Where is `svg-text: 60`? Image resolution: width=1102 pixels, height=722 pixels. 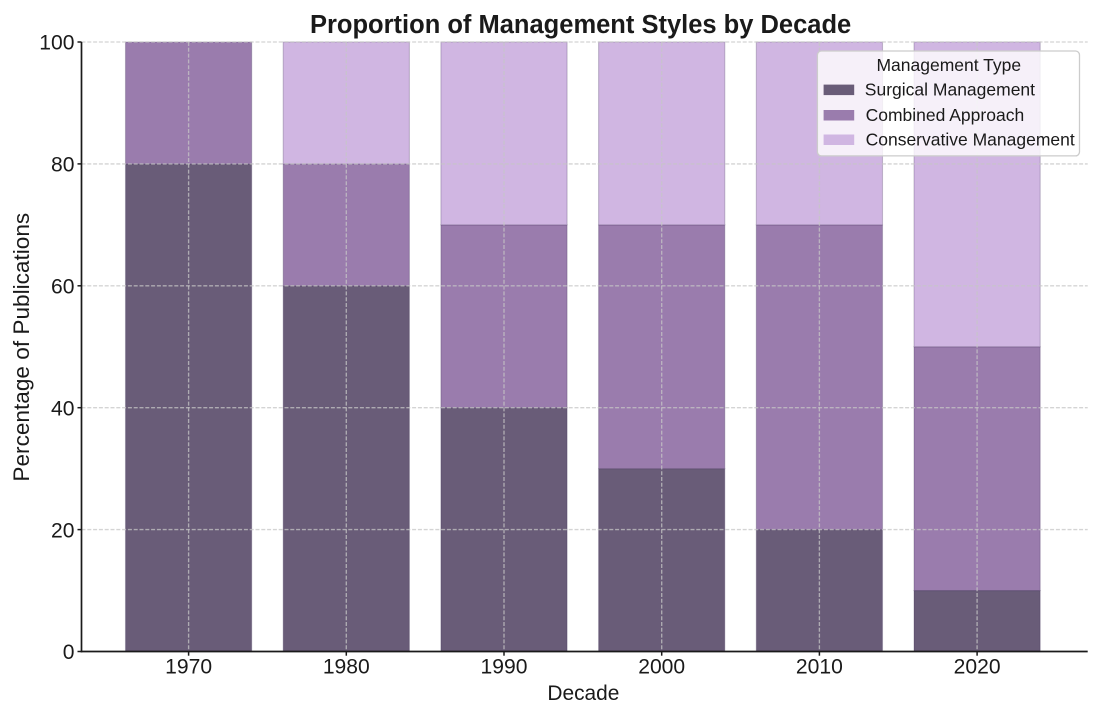
svg-text: 60 is located at coordinates (62, 287).